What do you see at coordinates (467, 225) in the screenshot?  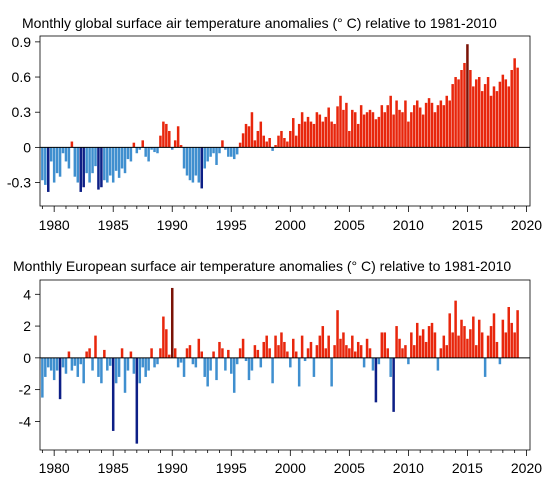 I see `x-tick-label: 2015` at bounding box center [467, 225].